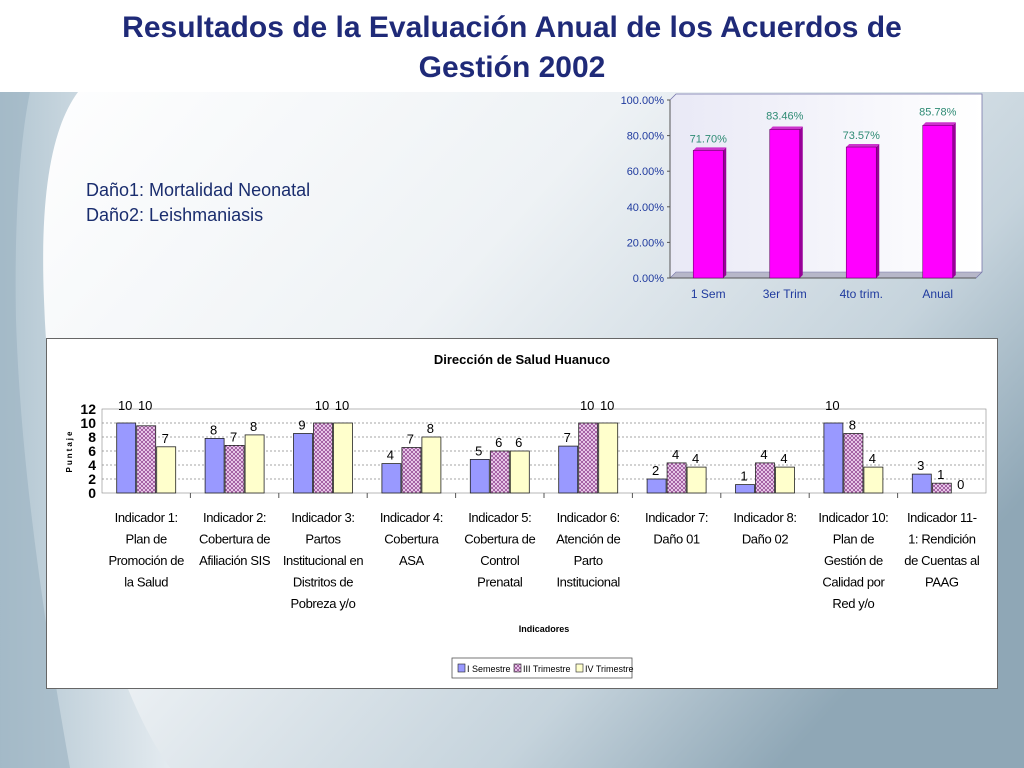 This screenshot has height=768, width=1024. Describe the element at coordinates (942, 582) in the screenshot. I see `x-tick-label: PAAG` at that location.